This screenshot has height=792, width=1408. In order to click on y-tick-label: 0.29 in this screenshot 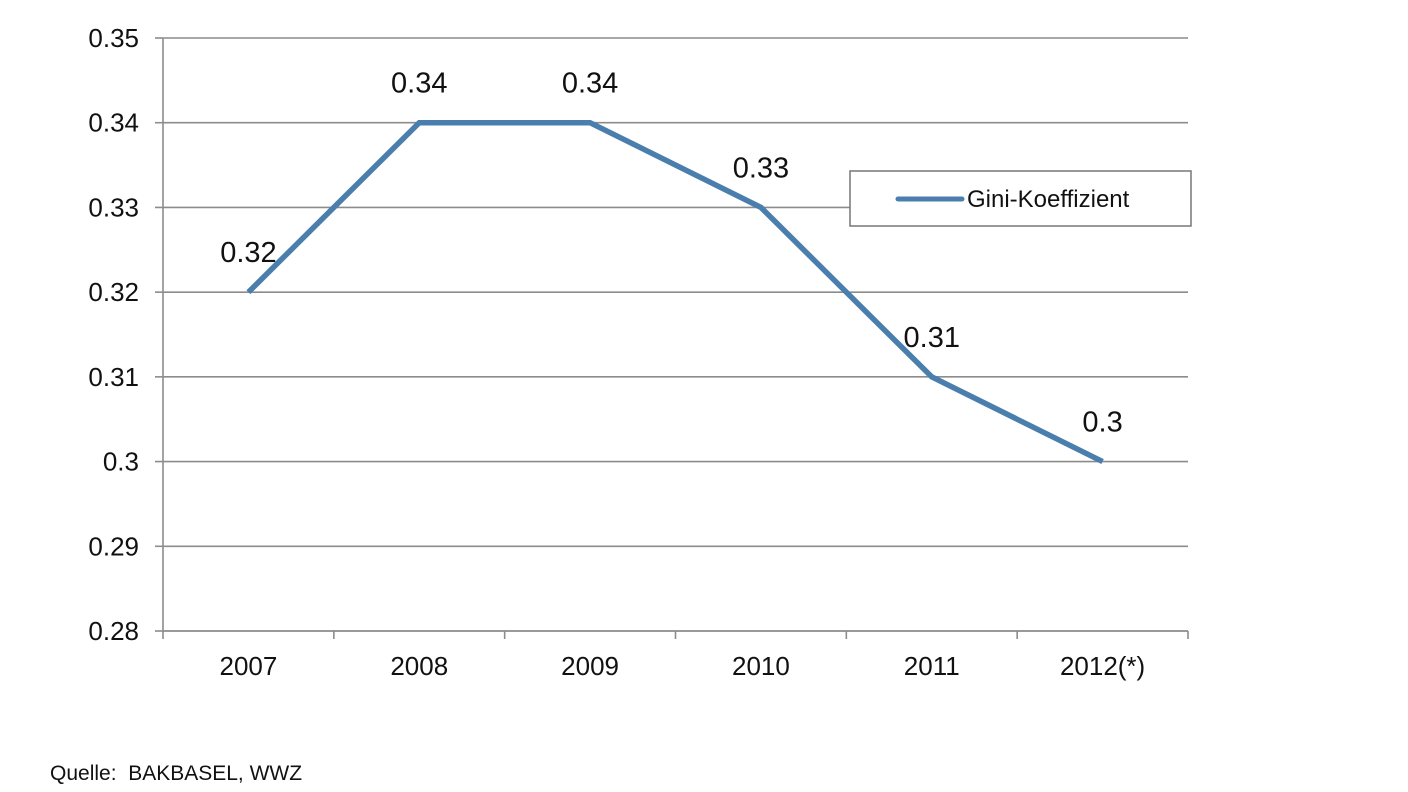, I will do `click(113, 546)`.